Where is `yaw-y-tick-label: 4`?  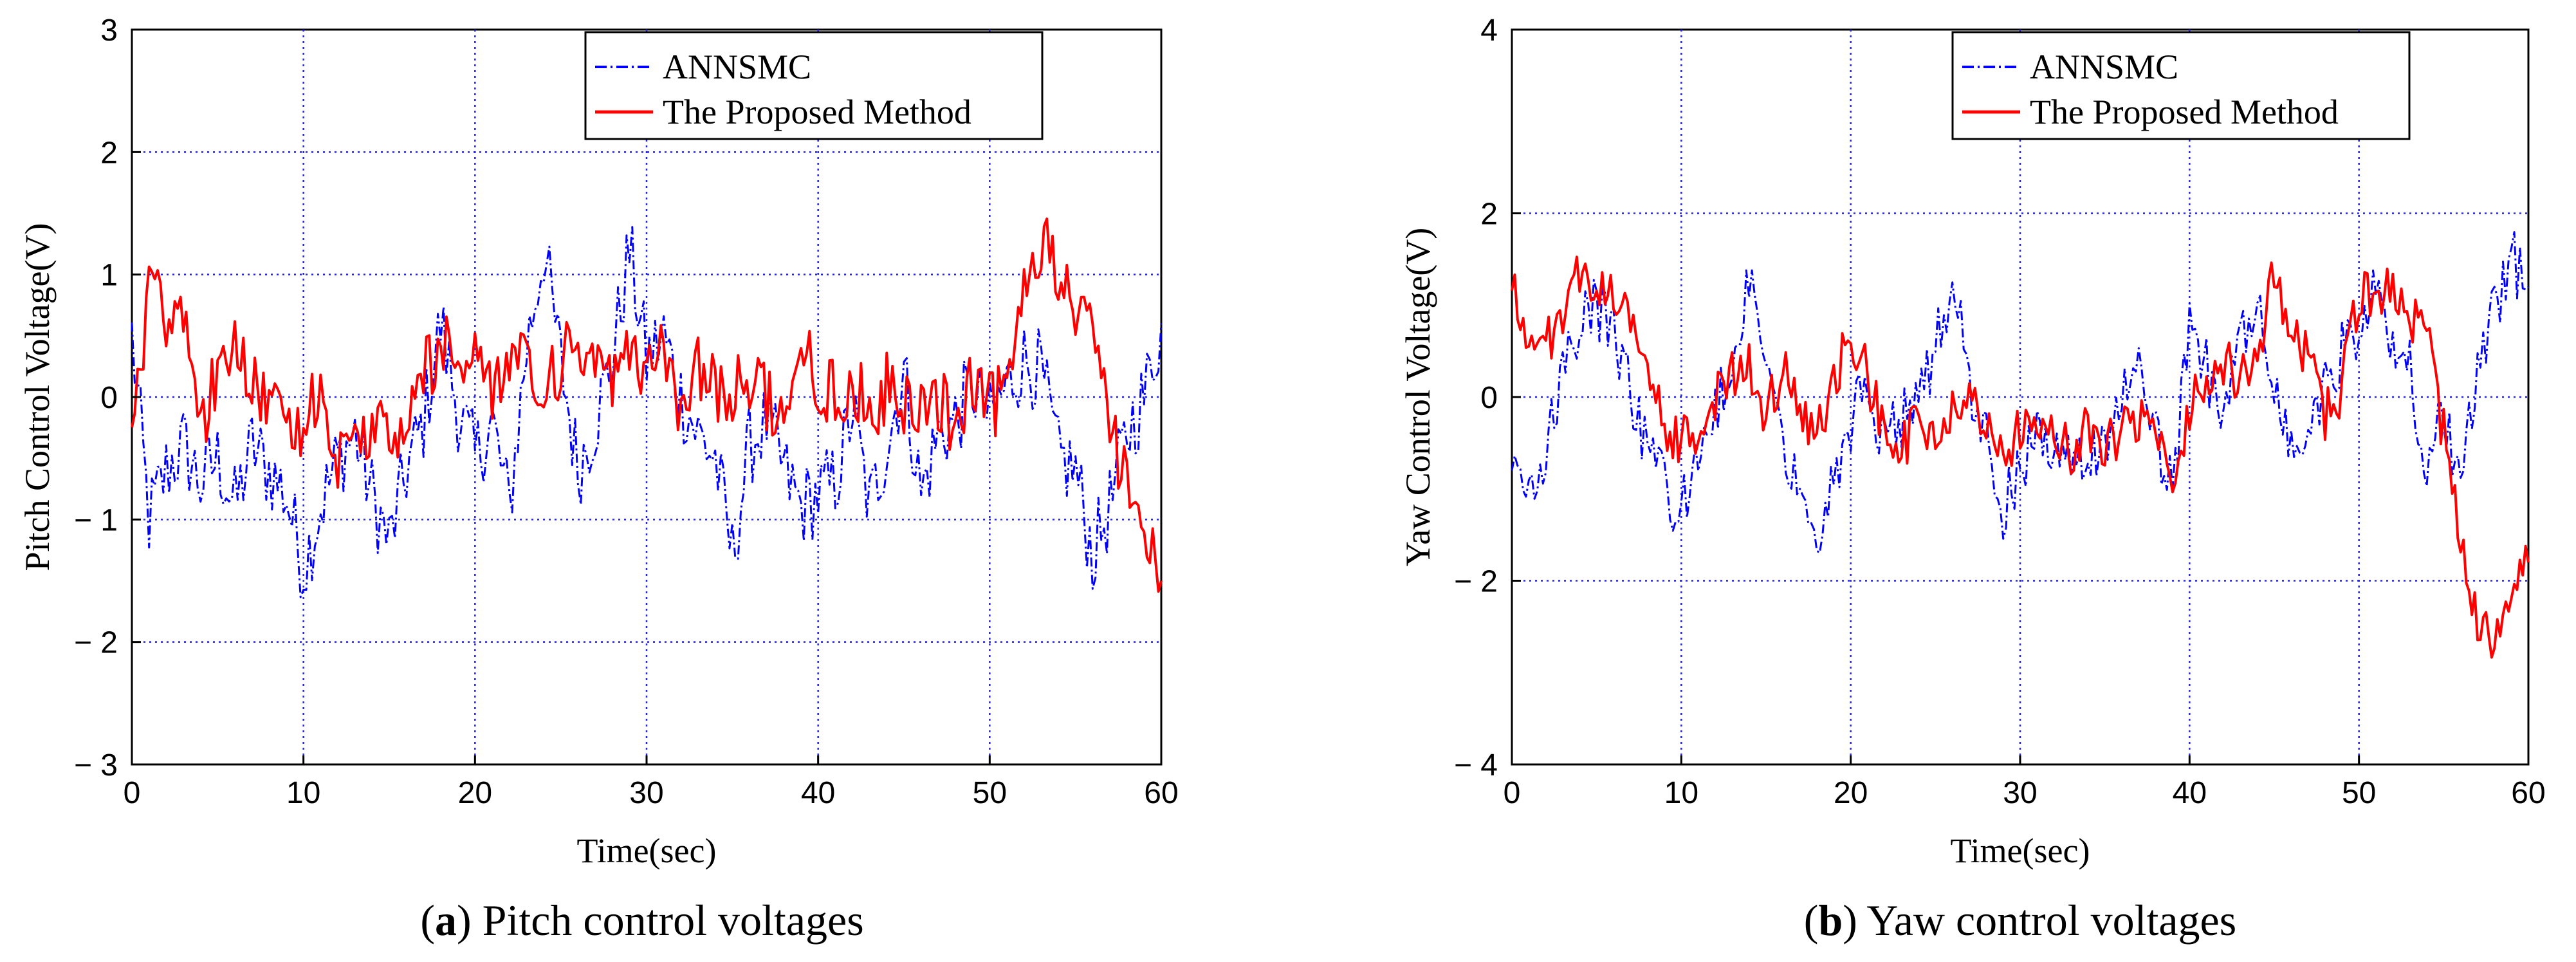 yaw-y-tick-label: 4 is located at coordinates (1489, 31).